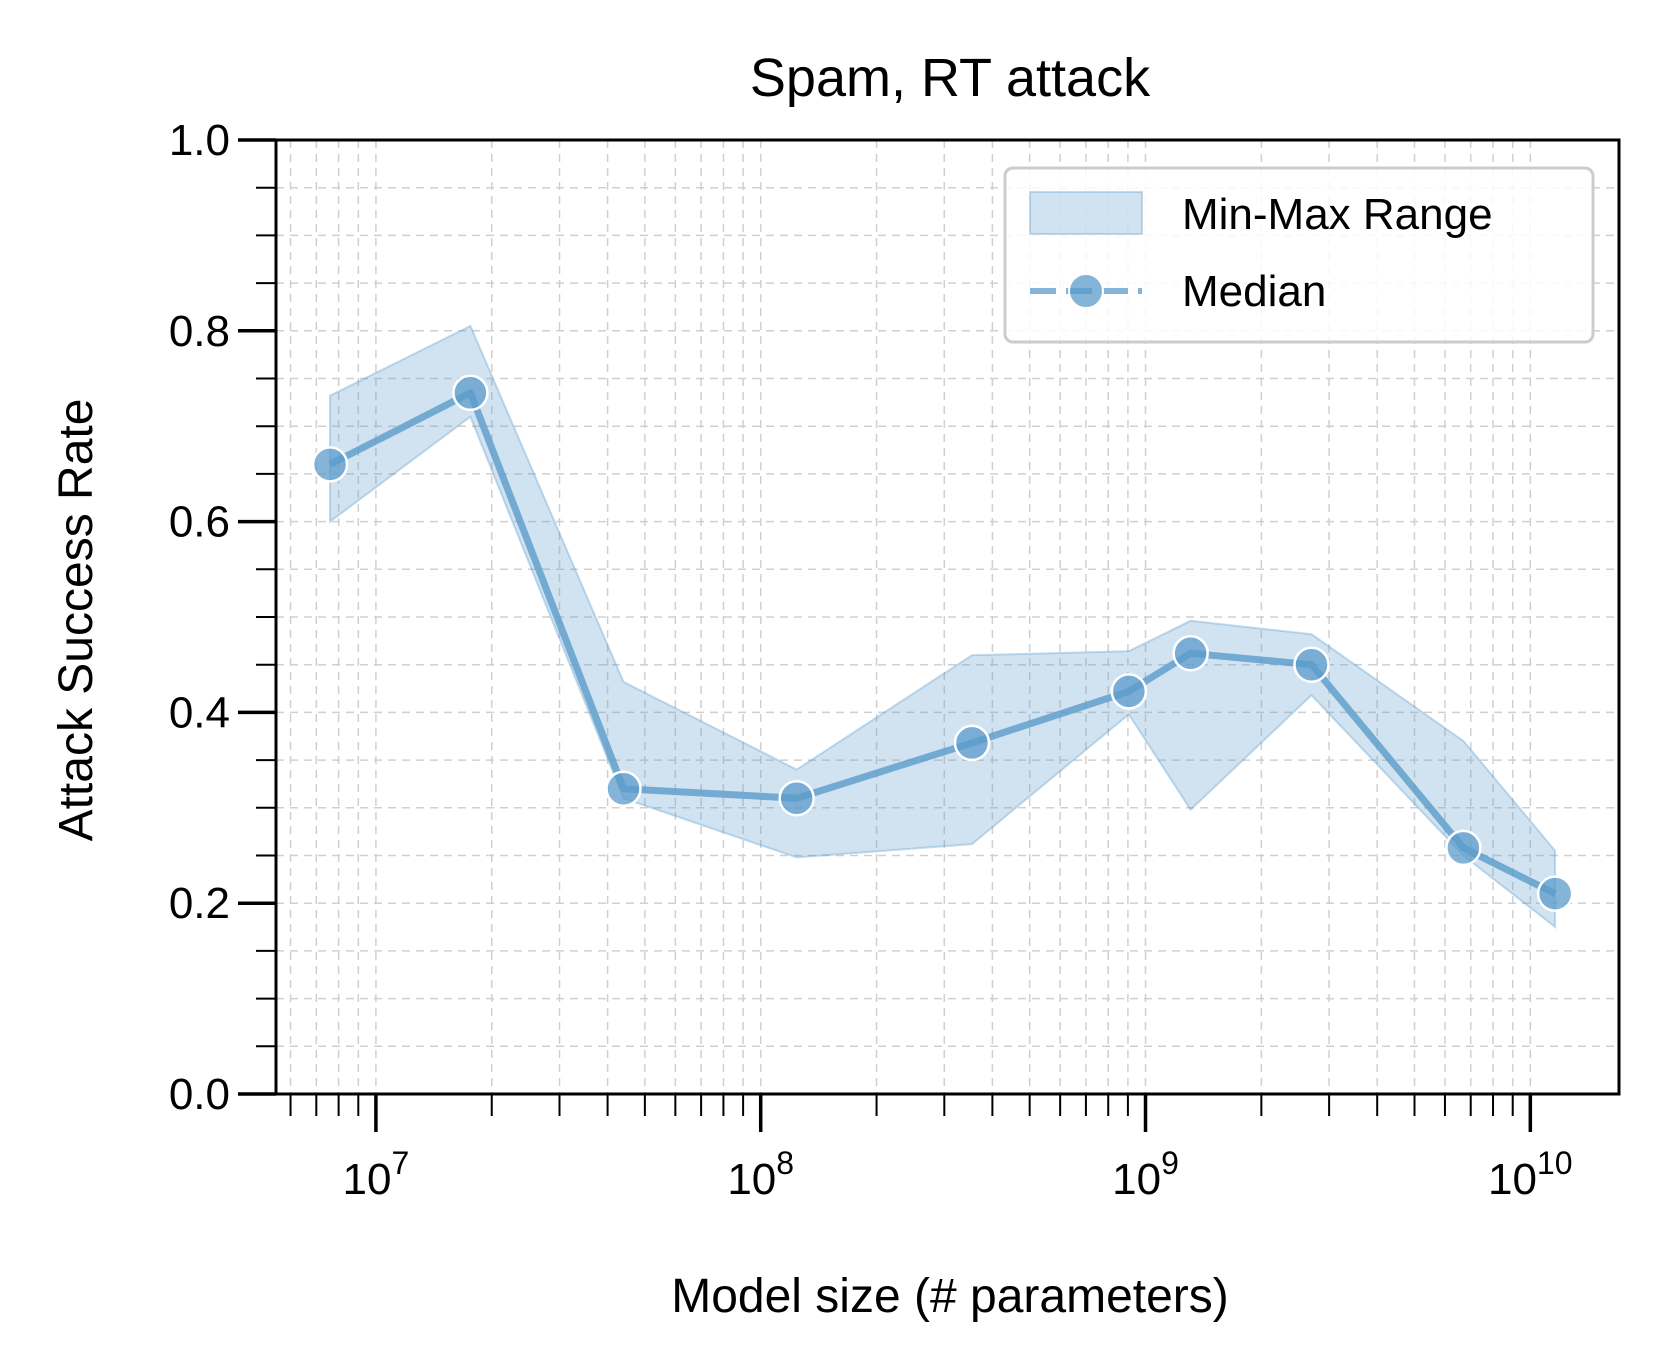 The height and width of the screenshot is (1362, 1658). Describe the element at coordinates (76, 620) in the screenshot. I see `y-axis-title: Attack Success Rate` at that location.